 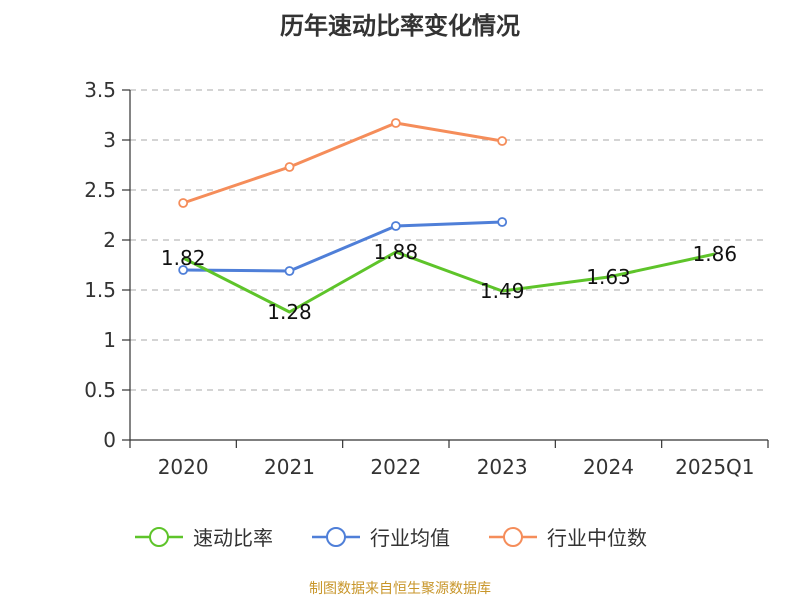 What do you see at coordinates (109, 340) in the screenshot?
I see `y-tick-label: 1` at bounding box center [109, 340].